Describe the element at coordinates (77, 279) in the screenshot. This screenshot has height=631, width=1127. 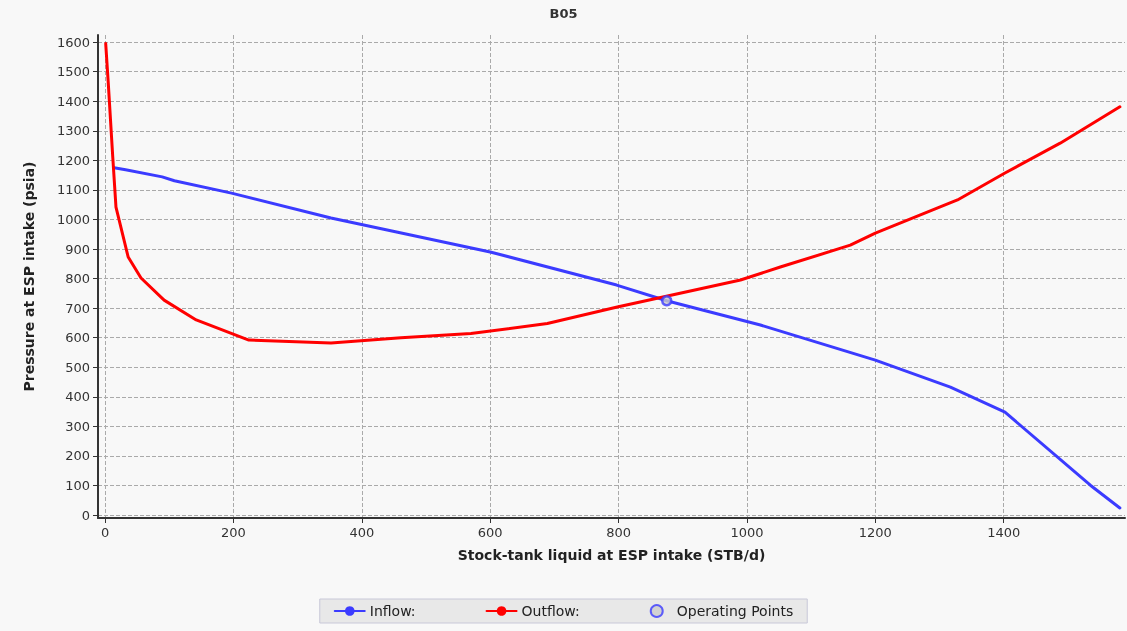
I see `y-tick-label: 800` at that location.